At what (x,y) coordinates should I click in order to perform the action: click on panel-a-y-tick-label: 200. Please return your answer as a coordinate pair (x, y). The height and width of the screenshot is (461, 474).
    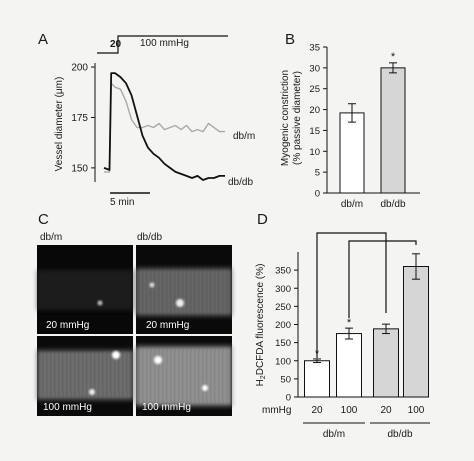
    Looking at the image, I should click on (79, 68).